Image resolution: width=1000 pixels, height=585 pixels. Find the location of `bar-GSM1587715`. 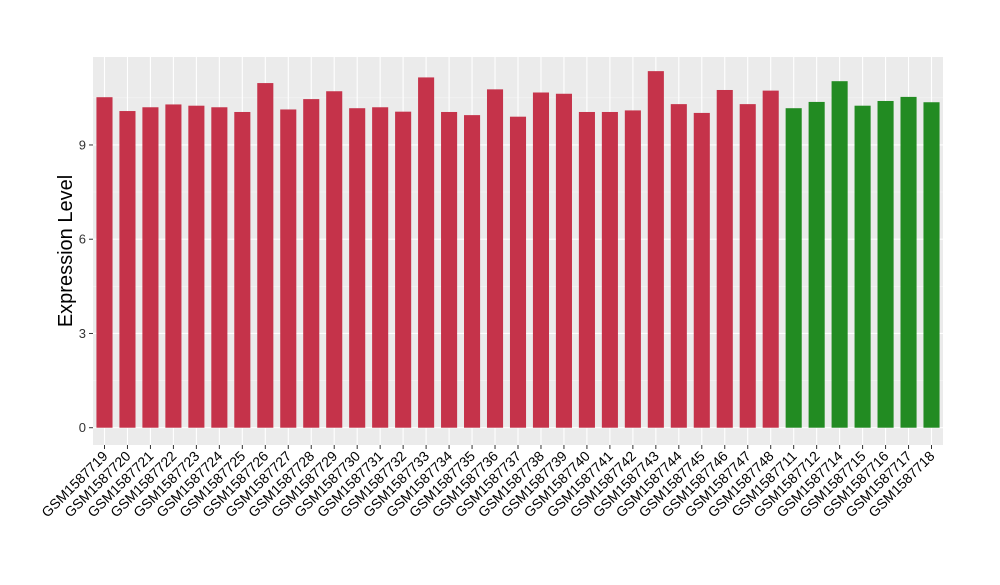

bar-GSM1587715 is located at coordinates (862, 266).